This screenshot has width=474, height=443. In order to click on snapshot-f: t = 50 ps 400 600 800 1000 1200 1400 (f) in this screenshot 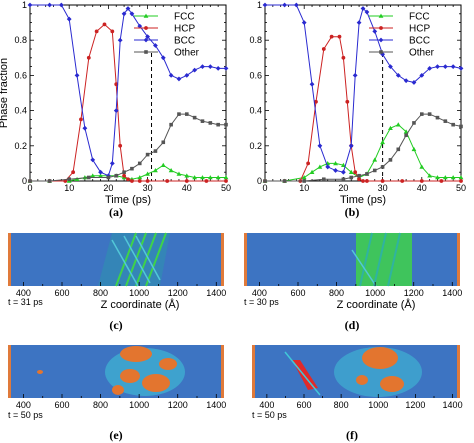, I will do `click(357, 393)`.